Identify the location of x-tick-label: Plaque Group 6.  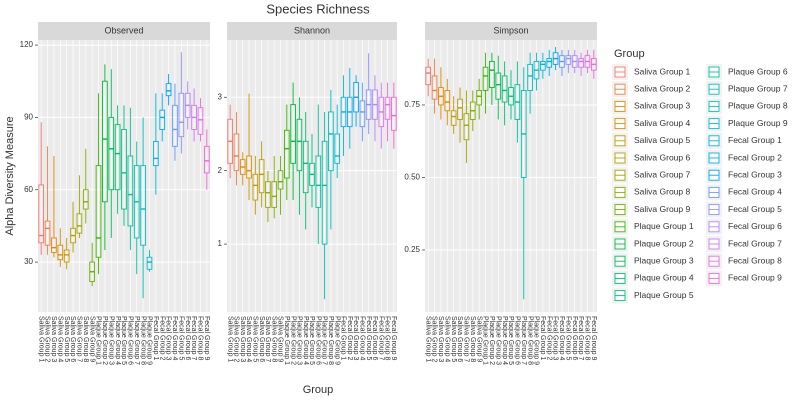
(317, 340).